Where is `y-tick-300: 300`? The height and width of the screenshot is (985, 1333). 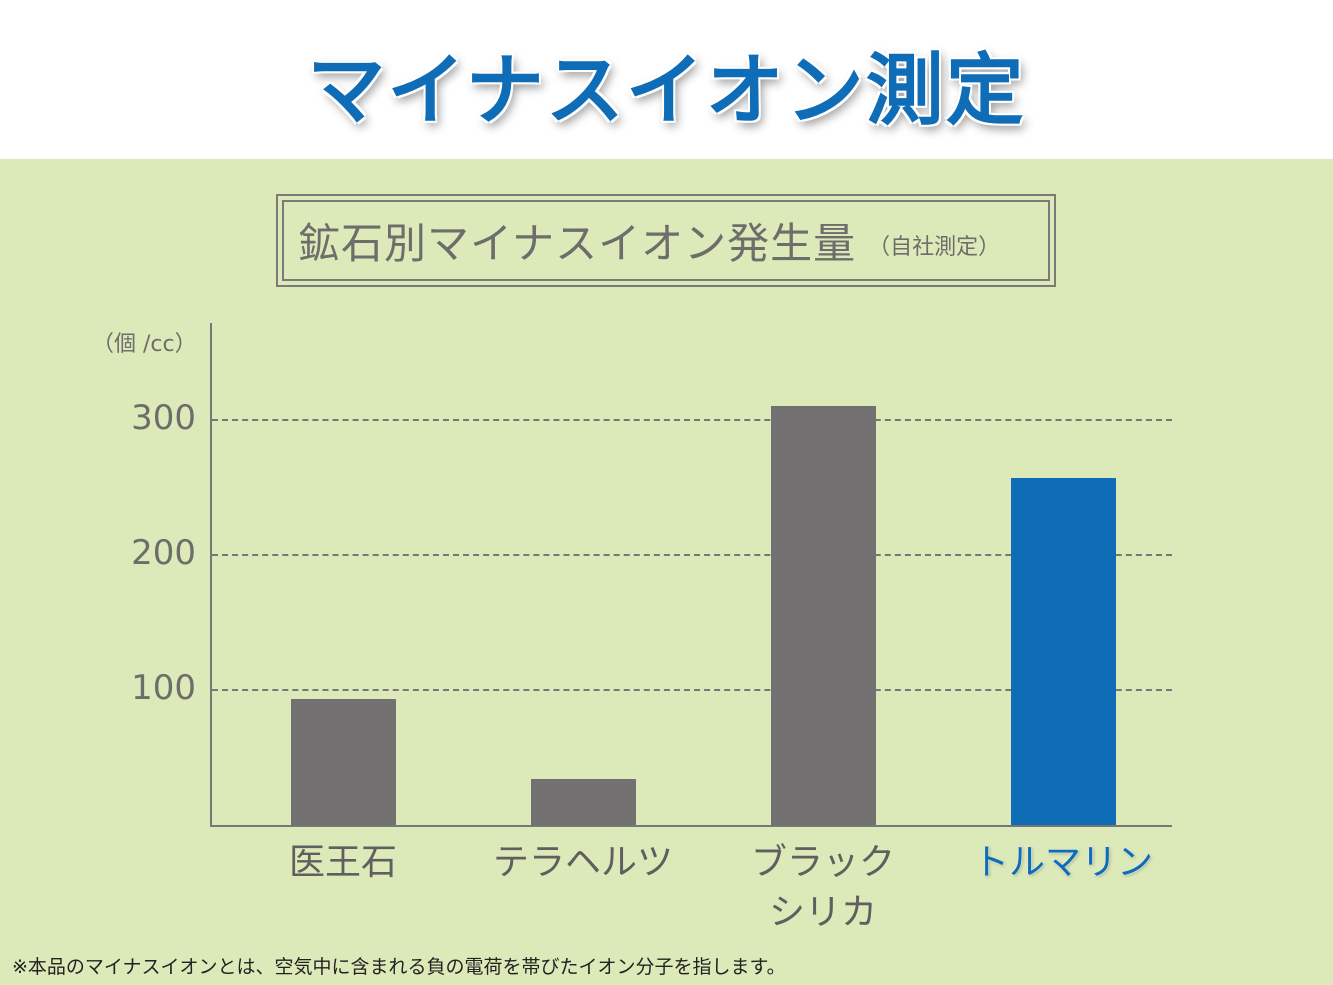 y-tick-300: 300 is located at coordinates (163, 418).